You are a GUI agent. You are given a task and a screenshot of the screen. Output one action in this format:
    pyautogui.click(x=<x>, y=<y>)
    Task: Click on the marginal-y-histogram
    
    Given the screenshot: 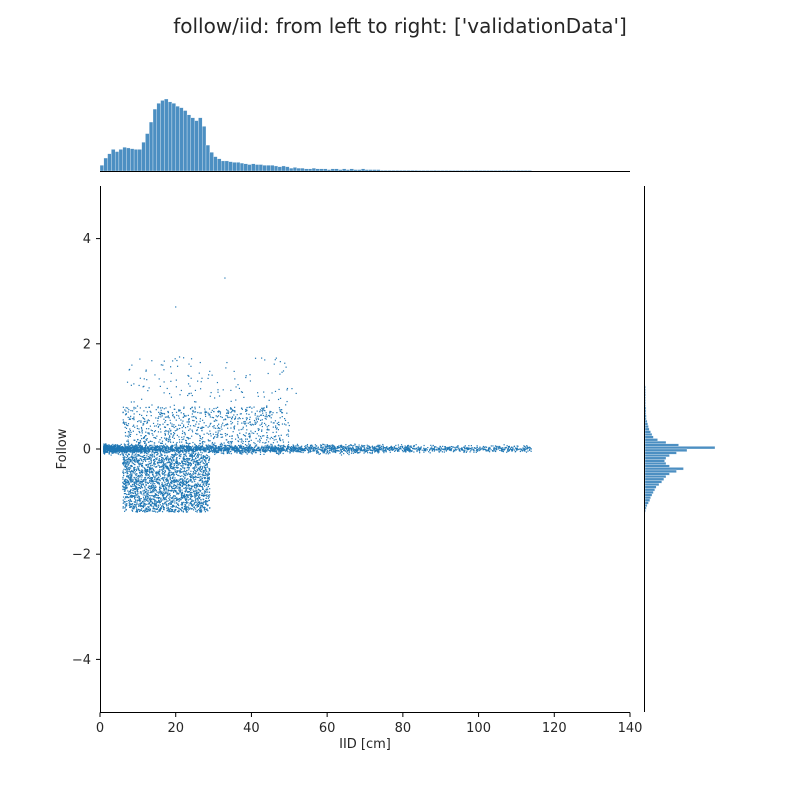 What is the action you would take?
    pyautogui.click(x=680, y=449)
    